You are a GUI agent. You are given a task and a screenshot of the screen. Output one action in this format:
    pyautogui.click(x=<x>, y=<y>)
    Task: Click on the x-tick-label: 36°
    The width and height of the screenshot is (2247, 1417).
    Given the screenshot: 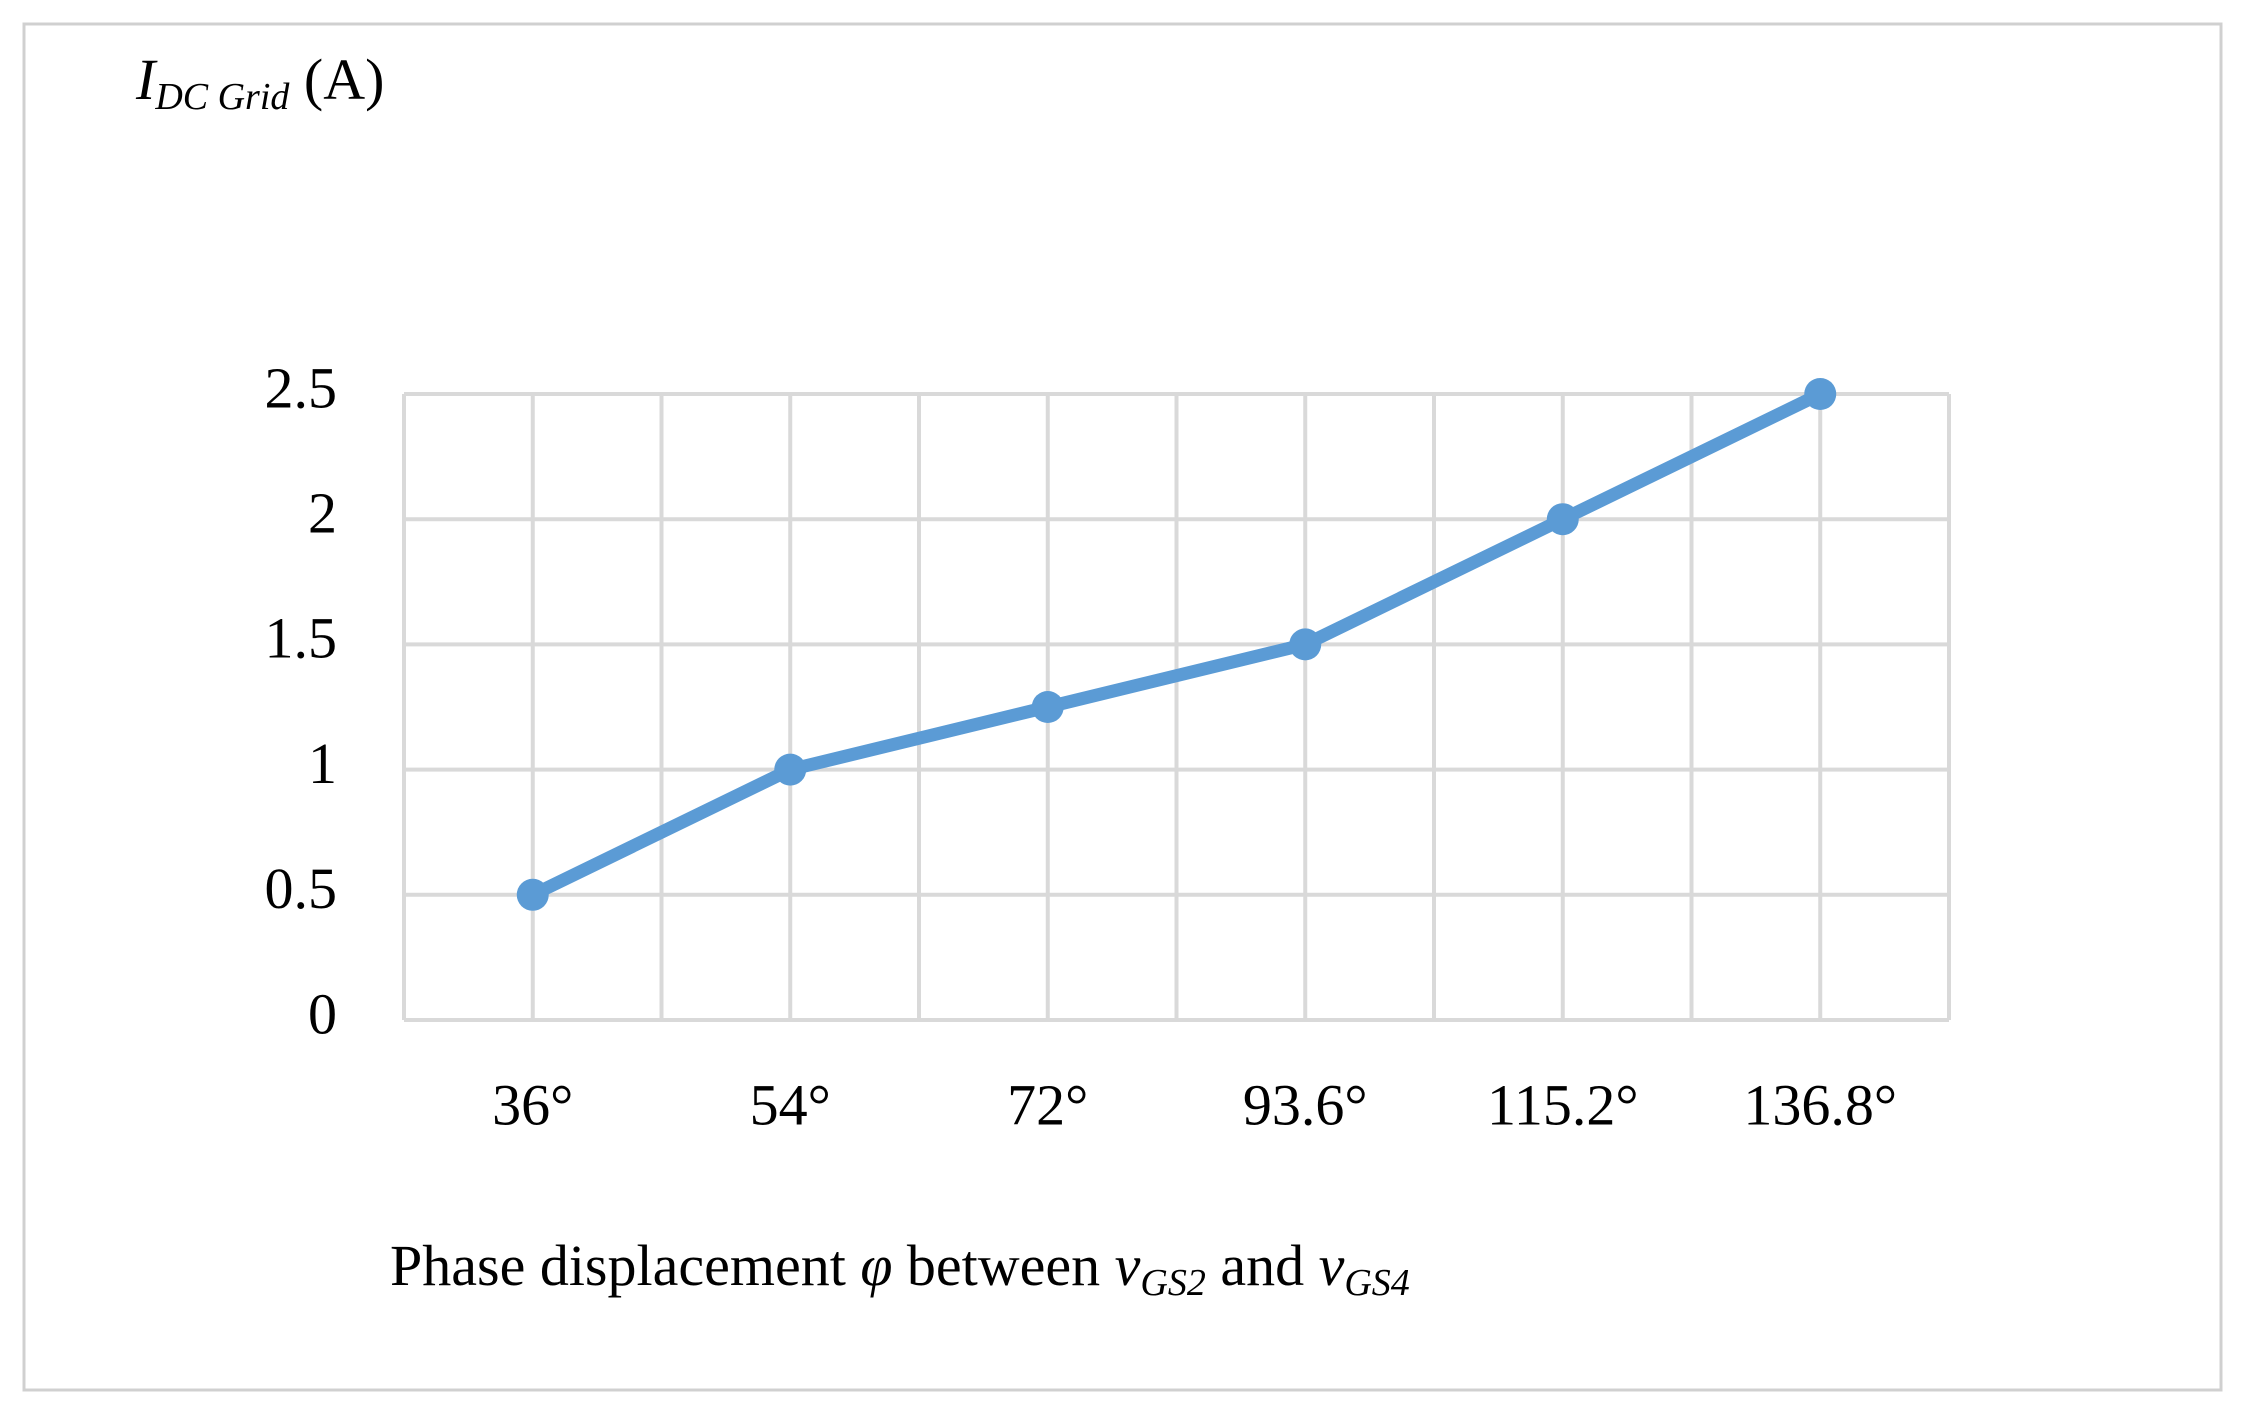 What is the action you would take?
    pyautogui.click(x=532, y=1104)
    